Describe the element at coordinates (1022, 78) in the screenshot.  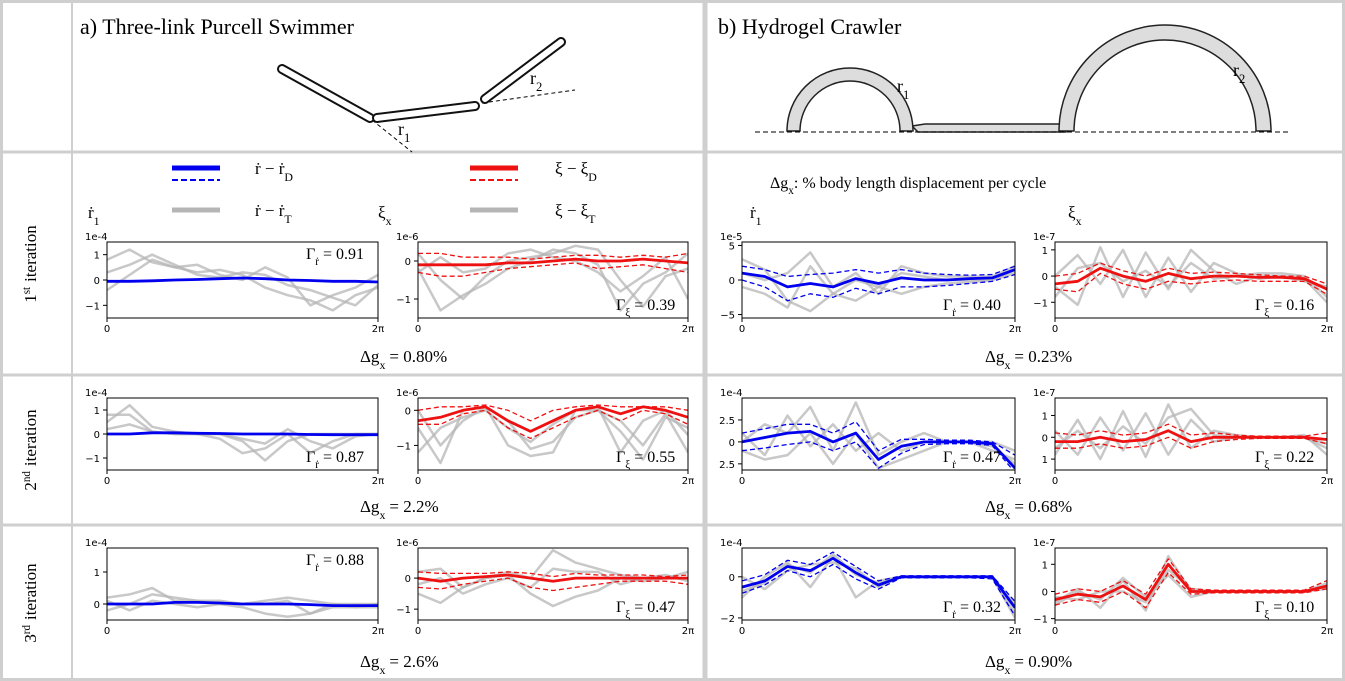
I see `crawler-diagram` at that location.